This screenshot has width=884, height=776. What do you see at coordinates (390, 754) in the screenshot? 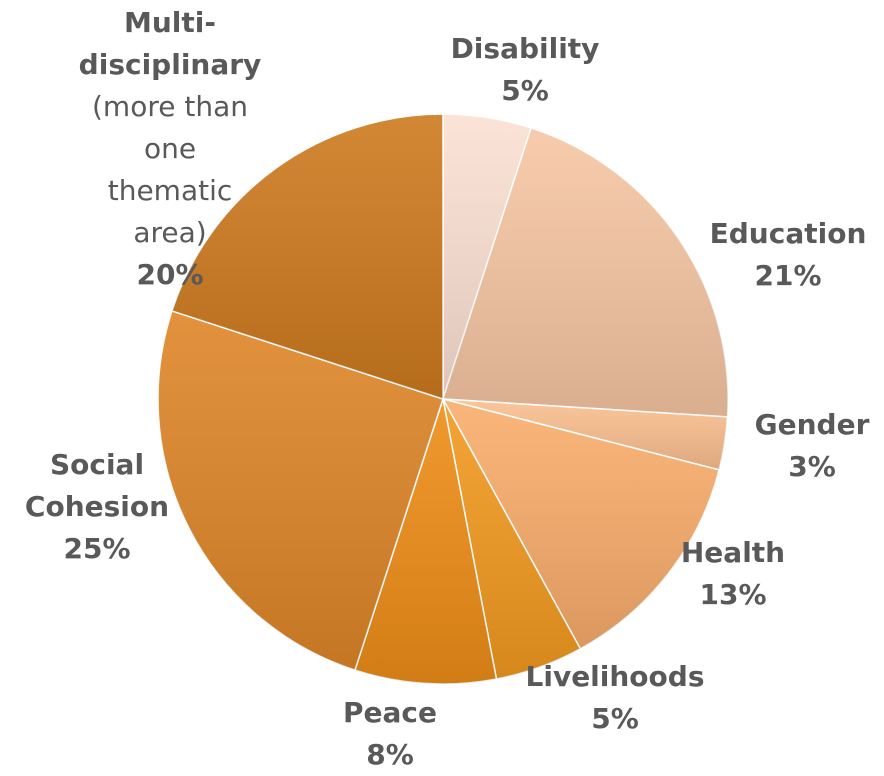
I see `slice-percent-peace: 8%` at bounding box center [390, 754].